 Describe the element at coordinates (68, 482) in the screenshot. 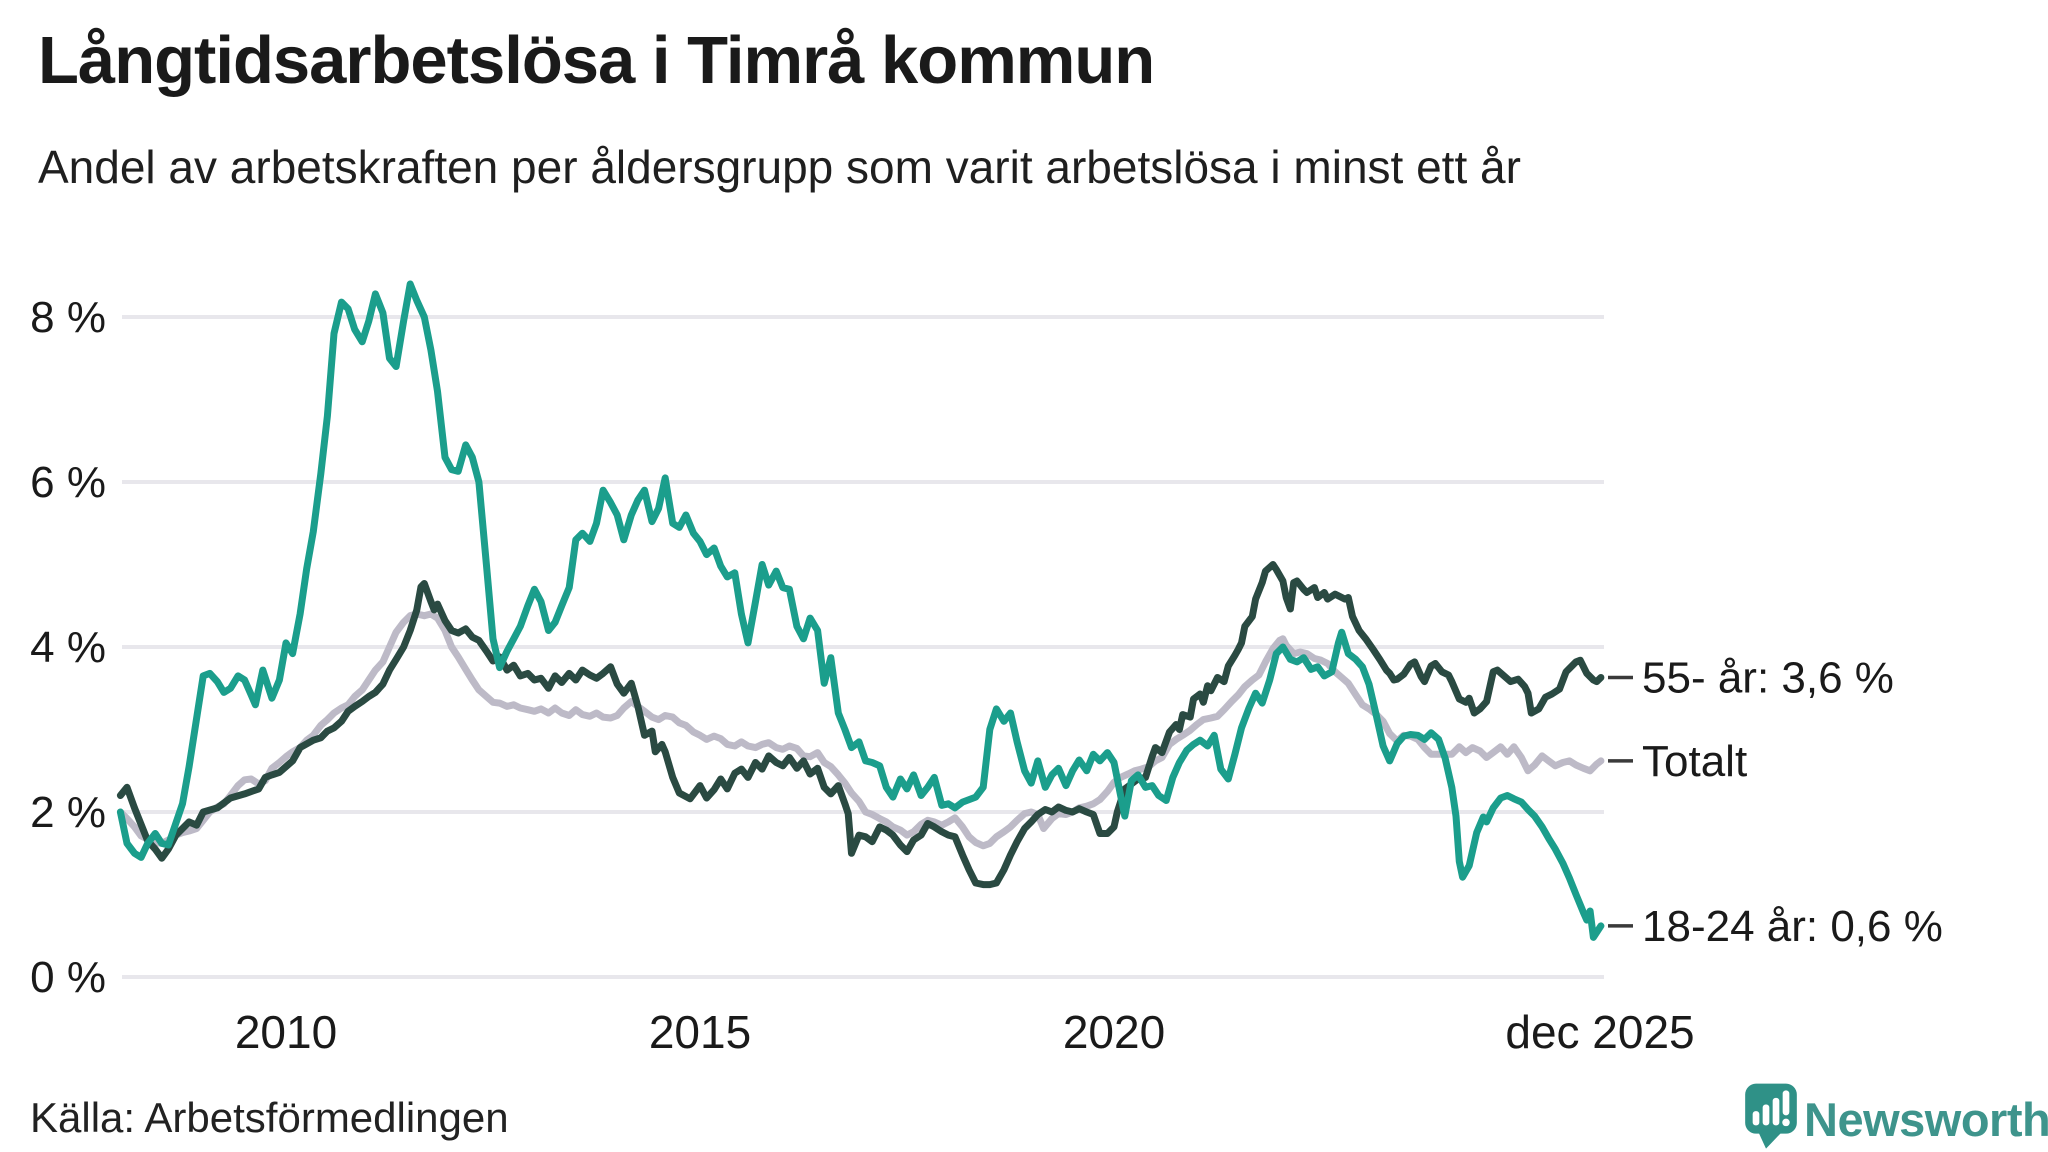

I see `y-tick-label: 6 %` at that location.